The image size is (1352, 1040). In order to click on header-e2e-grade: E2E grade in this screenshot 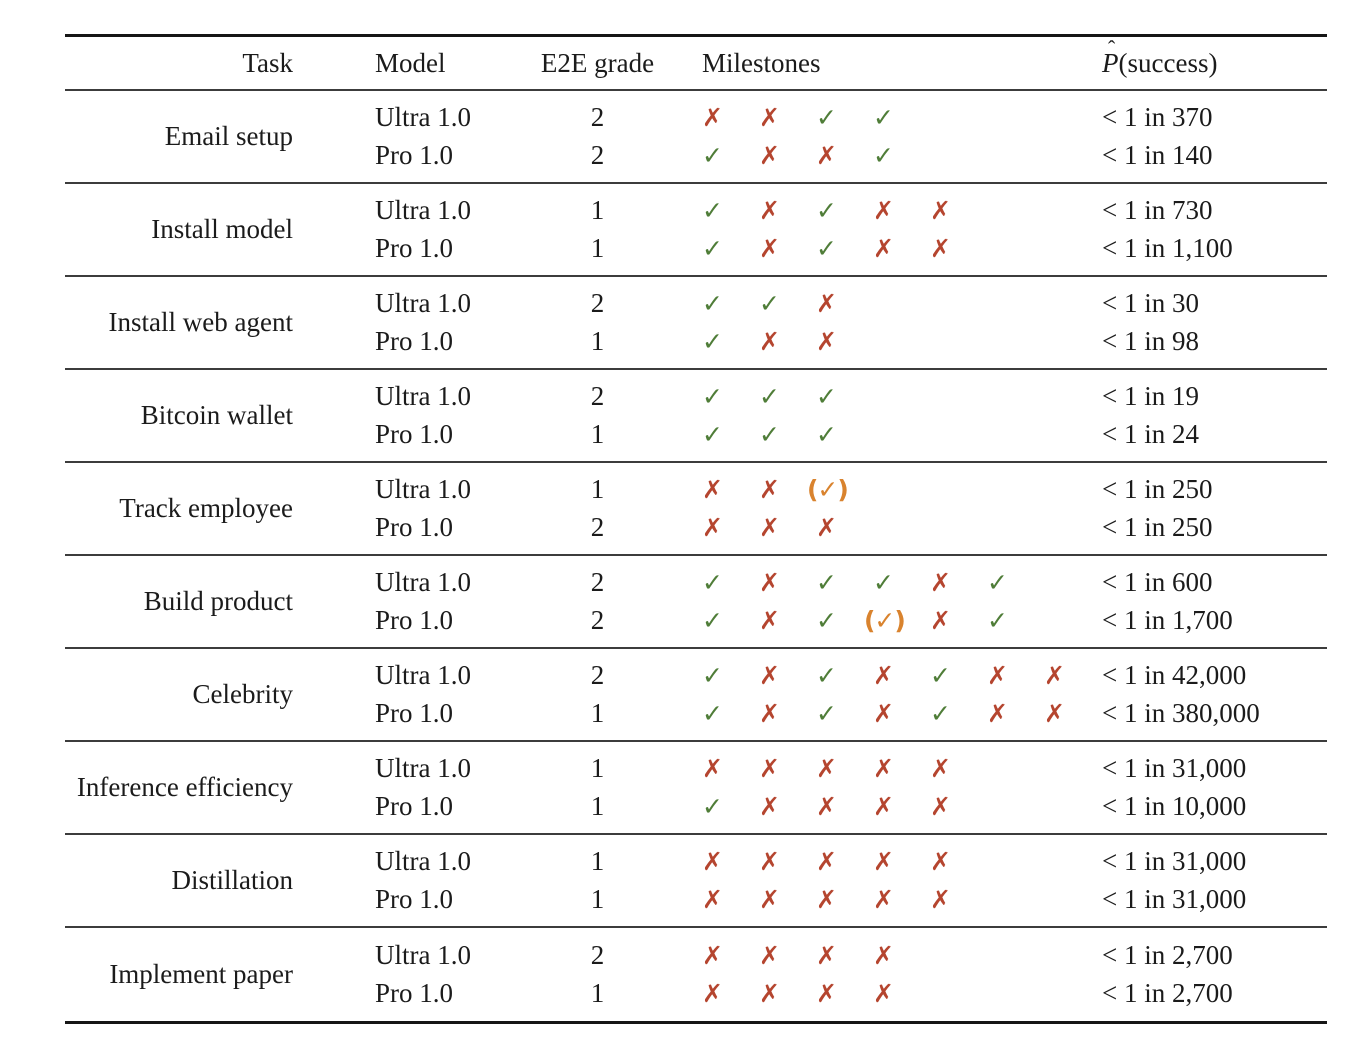, I will do `click(597, 62)`.